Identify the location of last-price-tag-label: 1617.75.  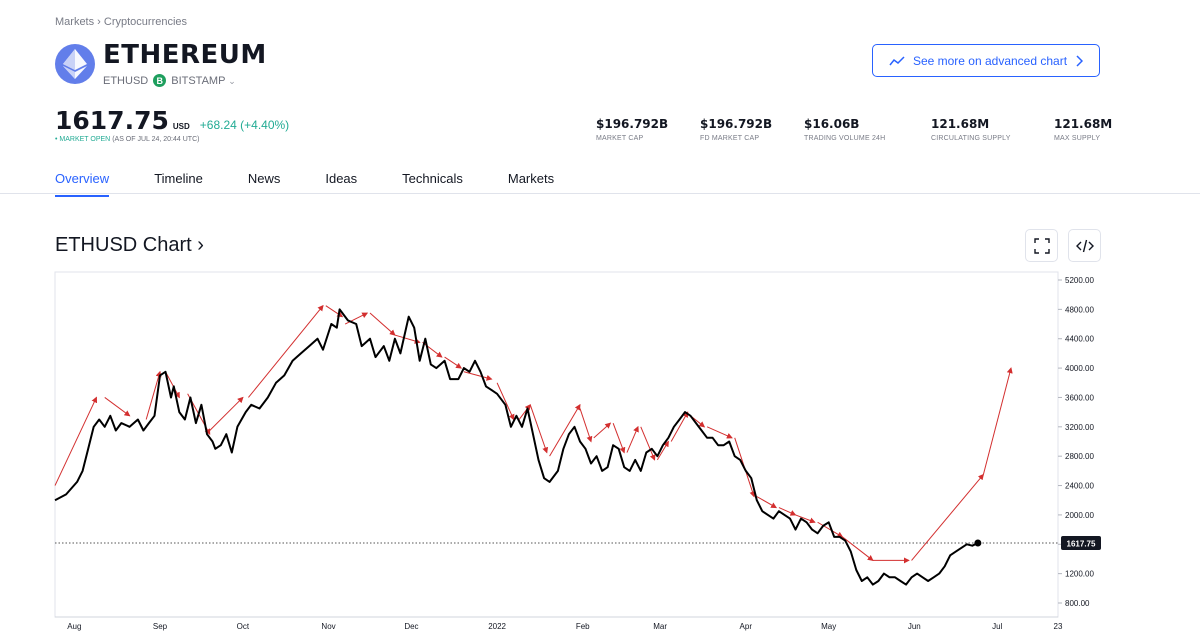
(1081, 543).